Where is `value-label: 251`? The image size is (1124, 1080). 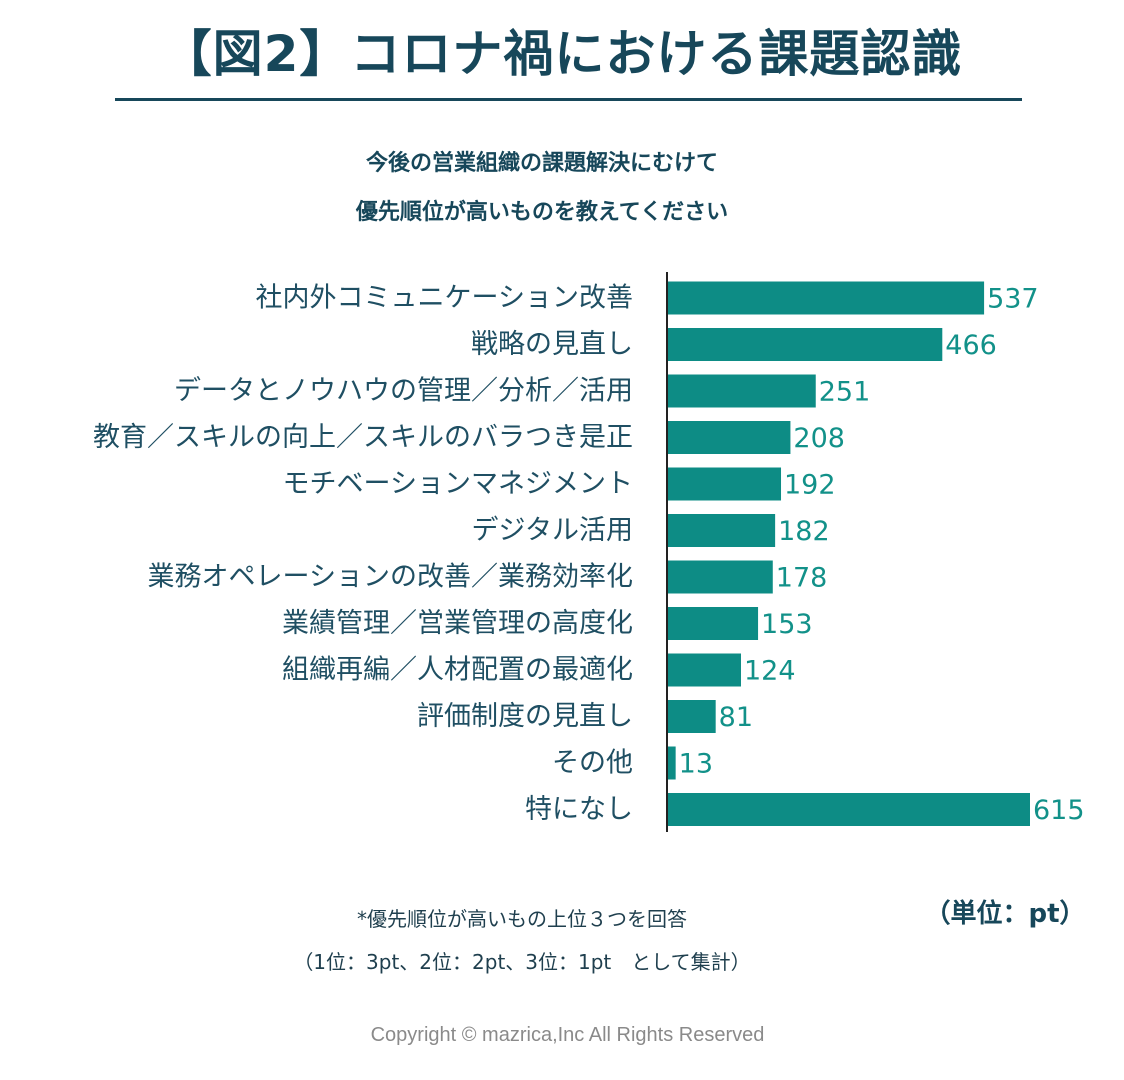
value-label: 251 is located at coordinates (845, 392).